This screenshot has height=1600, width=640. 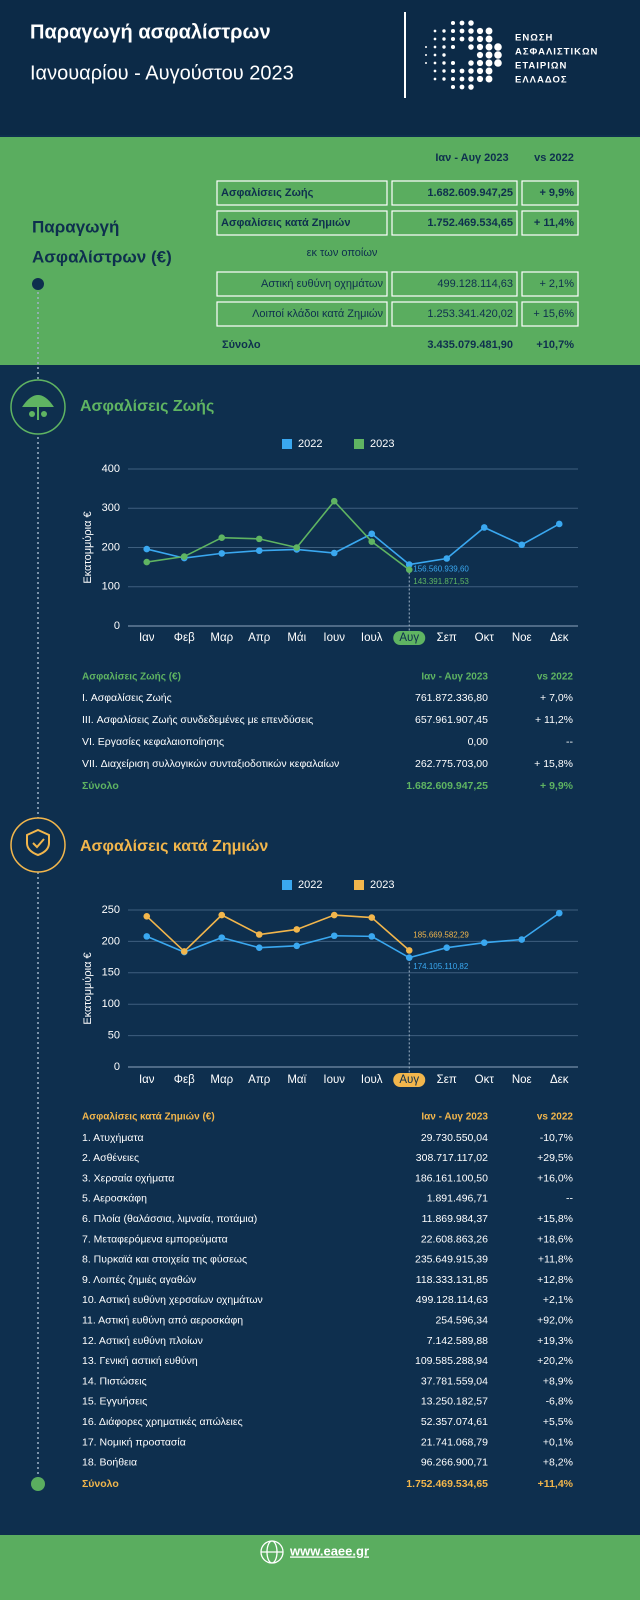 What do you see at coordinates (555, 1280) in the screenshot?
I see `row-change: +12,8%` at bounding box center [555, 1280].